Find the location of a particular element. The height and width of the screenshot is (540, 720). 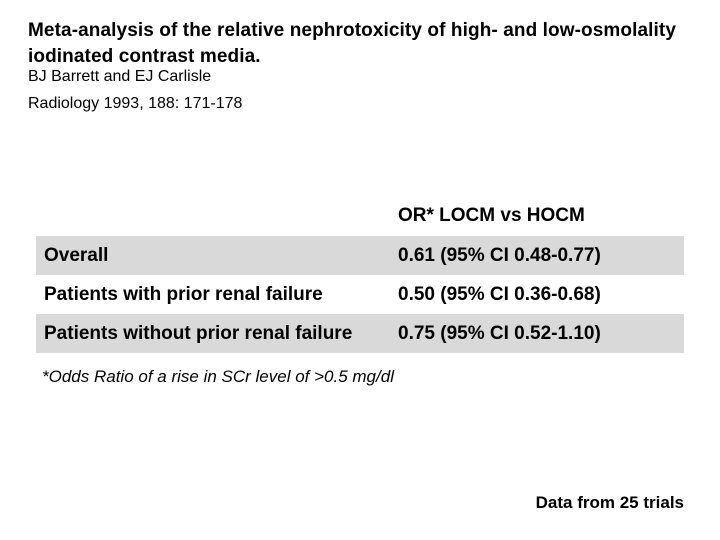

row-value: 0.75 (95% CI 0.52-1.10) is located at coordinates (499, 333).